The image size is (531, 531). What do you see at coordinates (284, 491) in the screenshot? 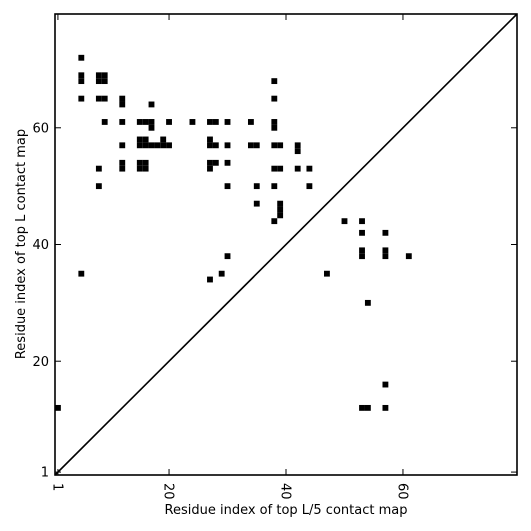
I see `x-tick-label: 40` at bounding box center [284, 491].